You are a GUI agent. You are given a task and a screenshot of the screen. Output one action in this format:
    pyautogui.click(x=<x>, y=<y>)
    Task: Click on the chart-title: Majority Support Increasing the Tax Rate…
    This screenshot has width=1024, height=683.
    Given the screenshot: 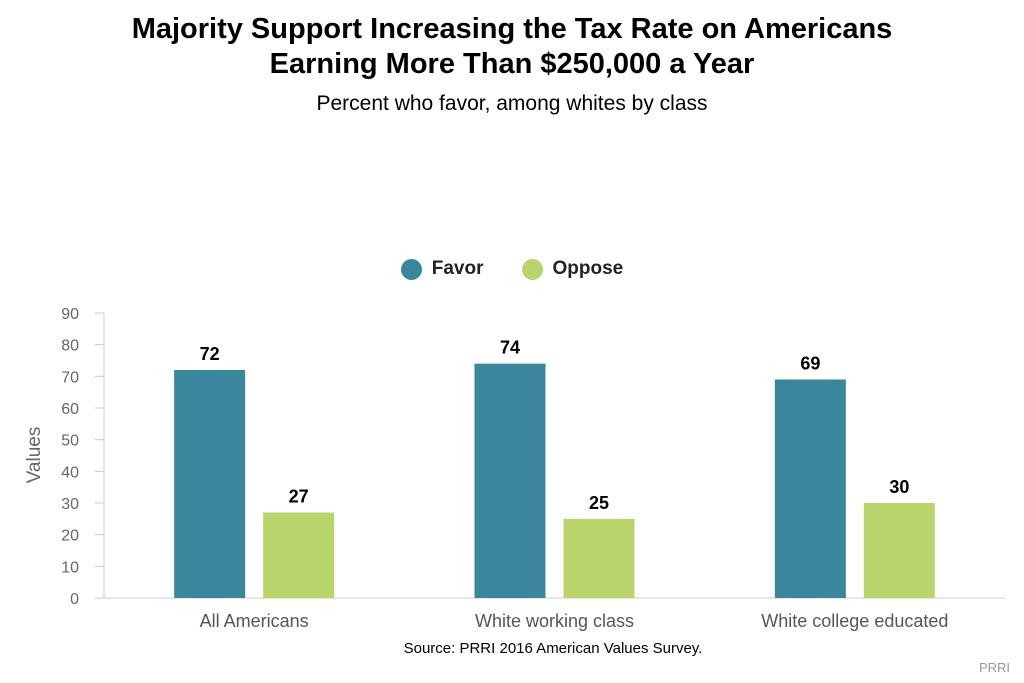 What is the action you would take?
    pyautogui.click(x=512, y=47)
    